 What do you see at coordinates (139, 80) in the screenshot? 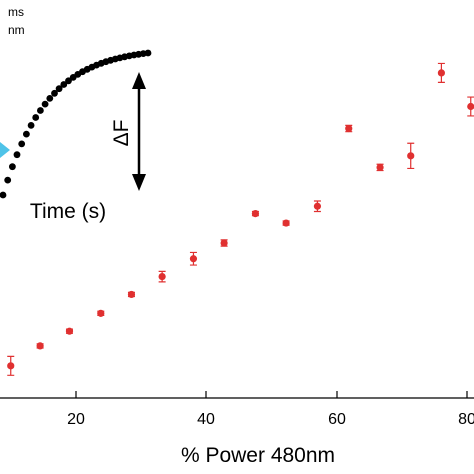
I see `arrow-head-up` at bounding box center [139, 80].